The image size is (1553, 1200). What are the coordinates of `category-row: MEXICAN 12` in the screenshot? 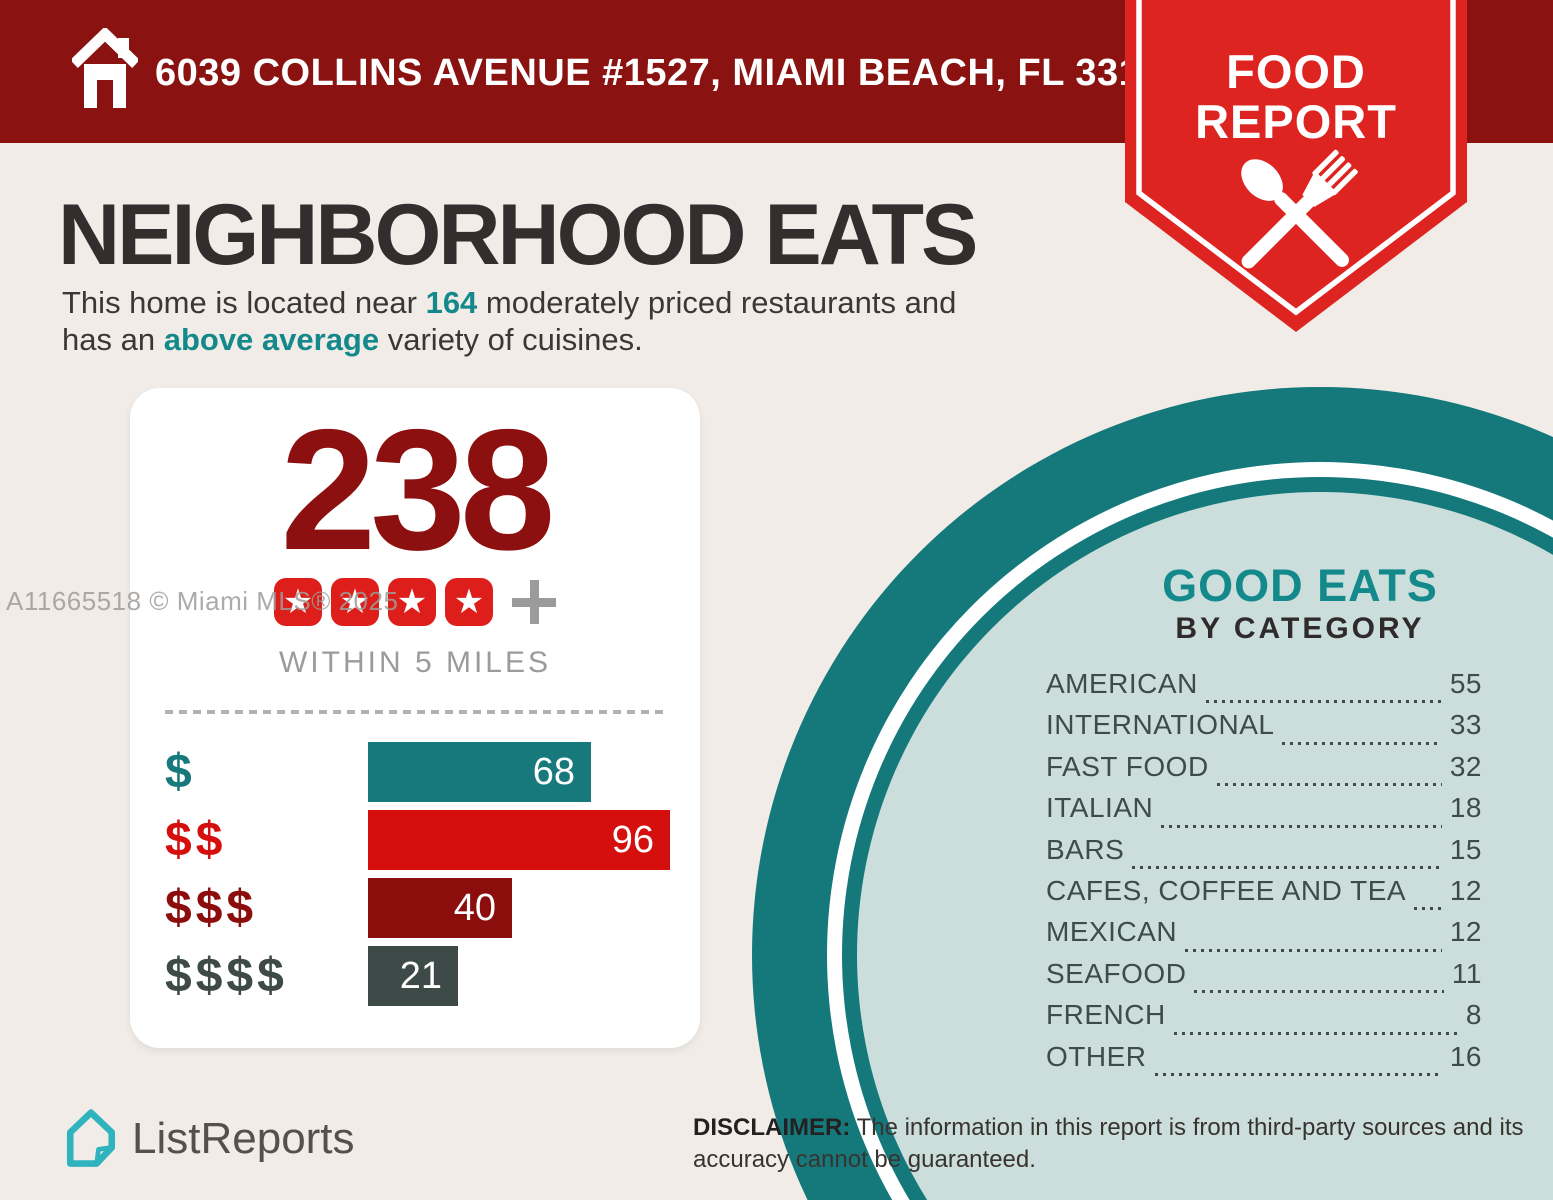 It's located at (1264, 936).